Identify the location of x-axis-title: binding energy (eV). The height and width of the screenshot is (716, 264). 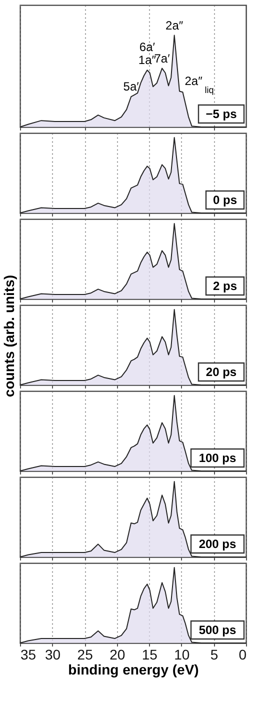
(133, 670).